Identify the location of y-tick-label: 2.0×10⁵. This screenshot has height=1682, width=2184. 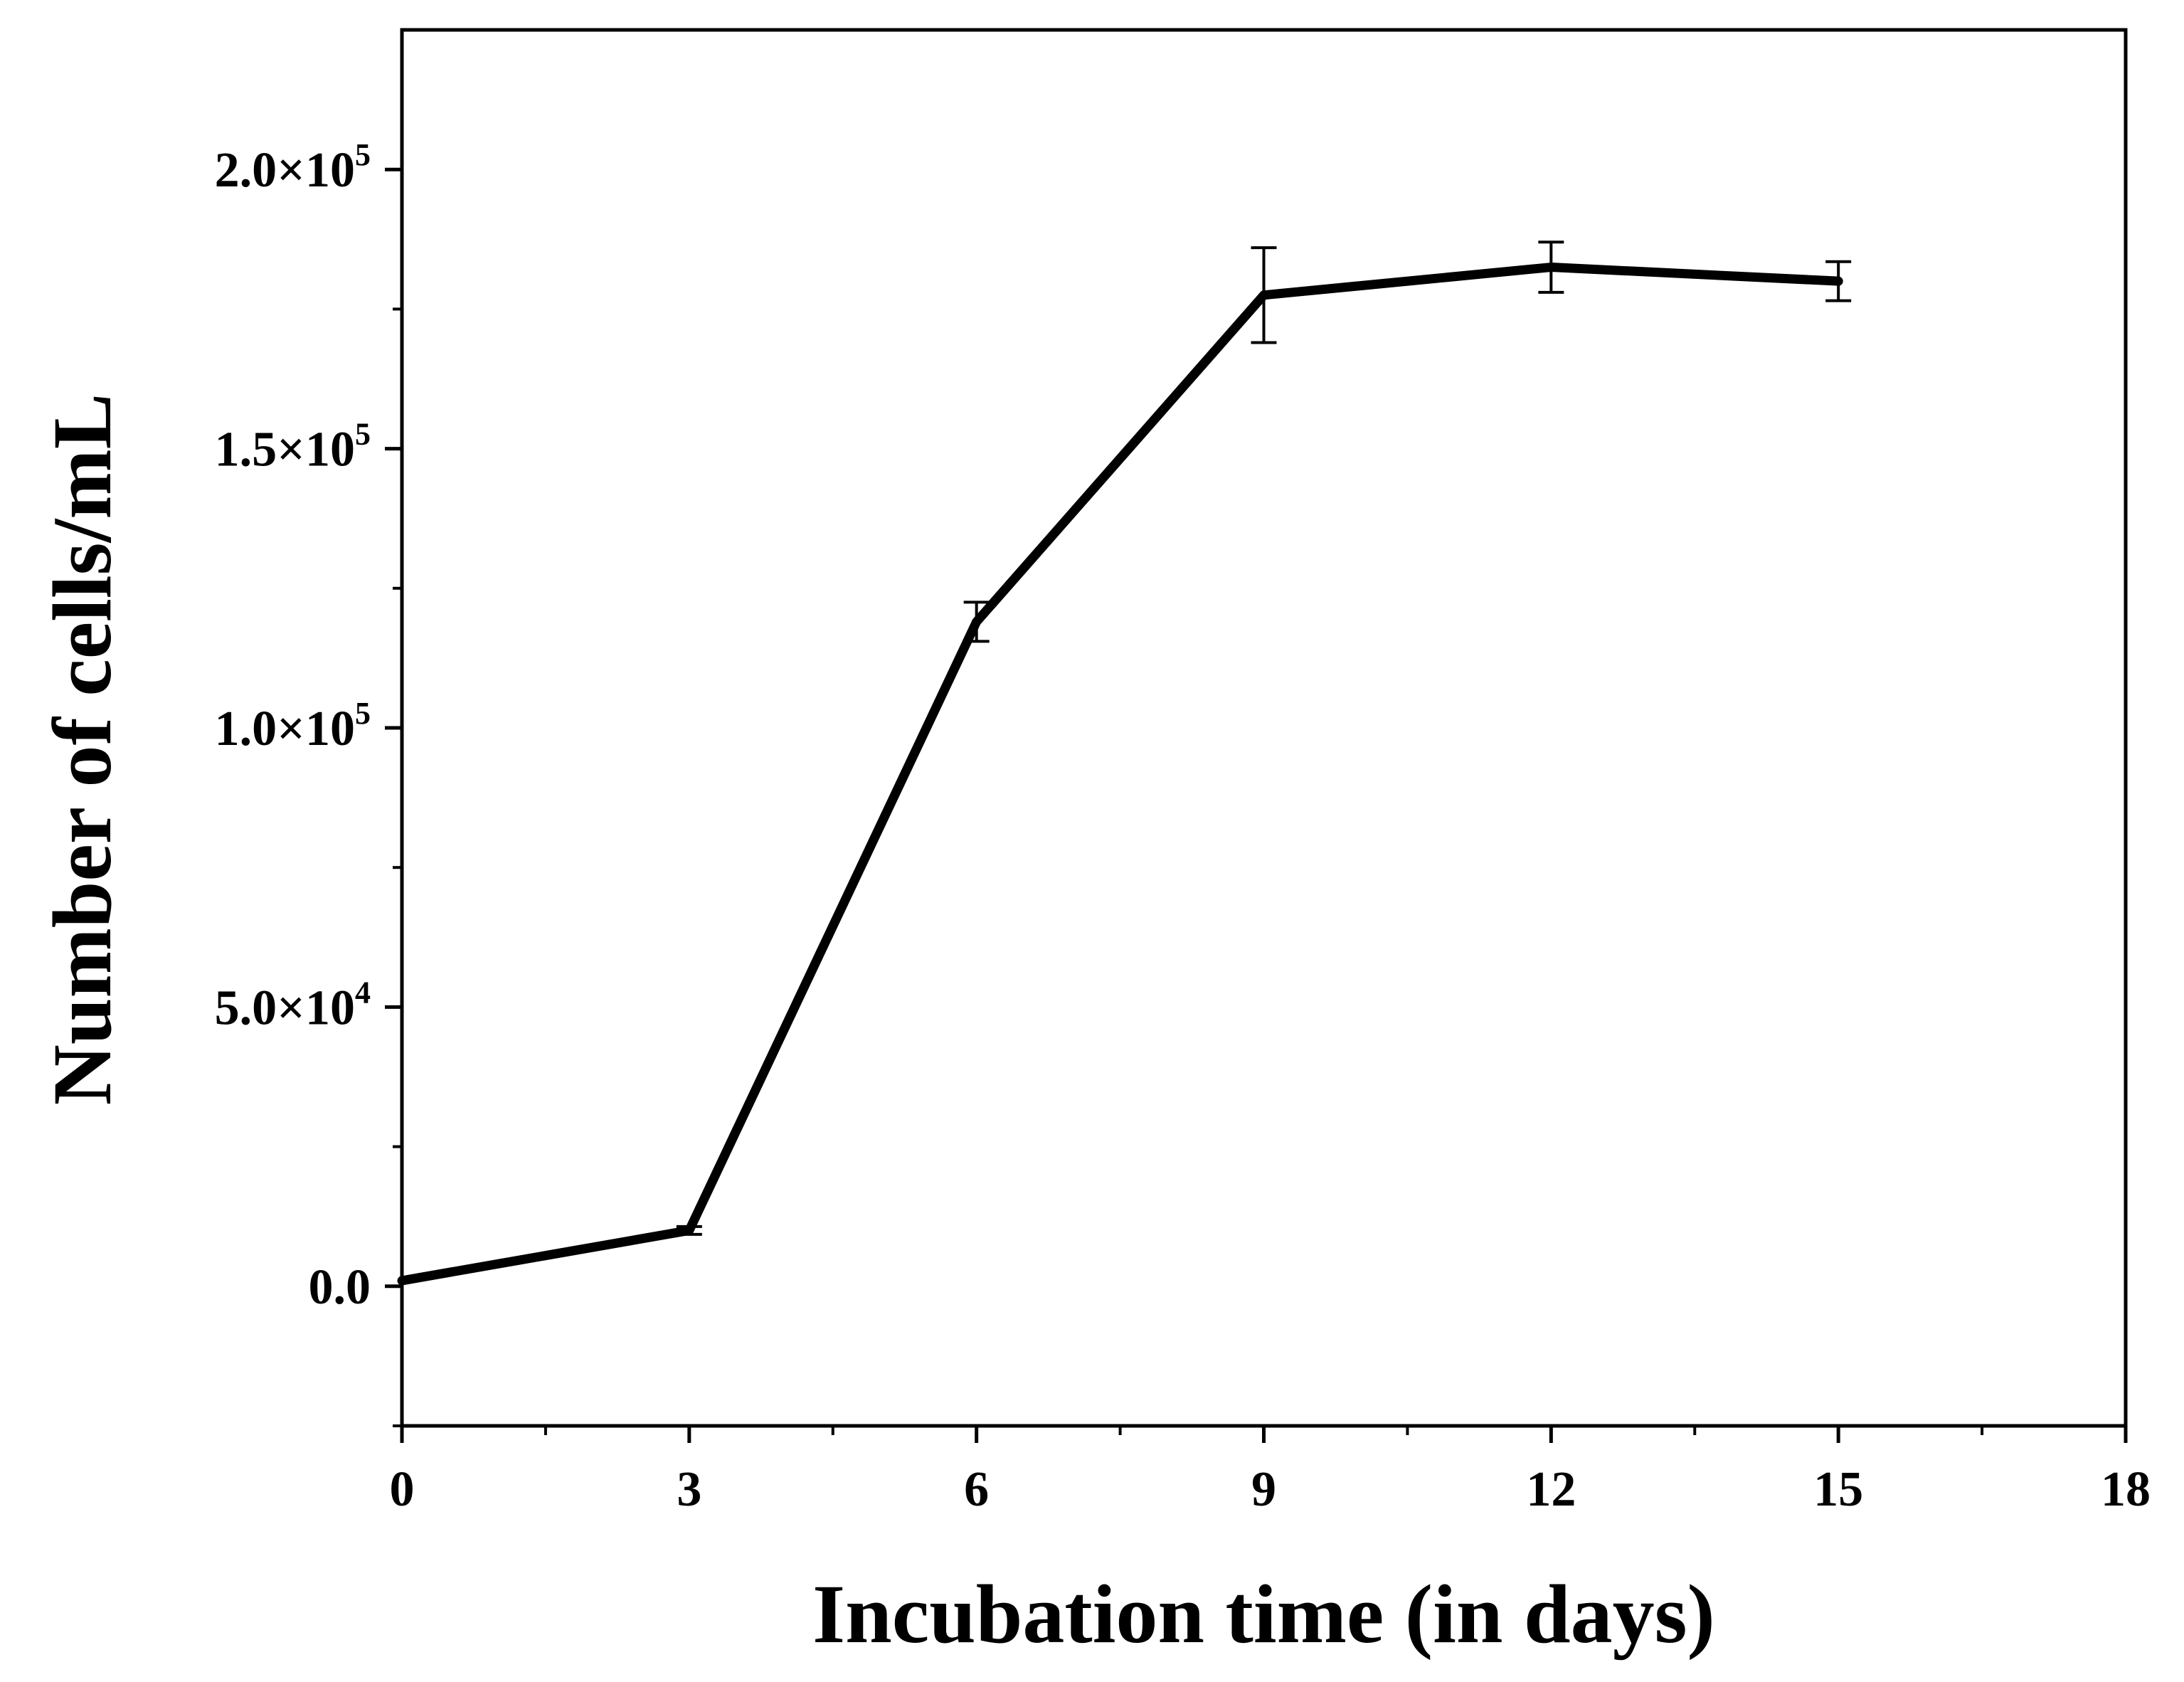
(293, 167).